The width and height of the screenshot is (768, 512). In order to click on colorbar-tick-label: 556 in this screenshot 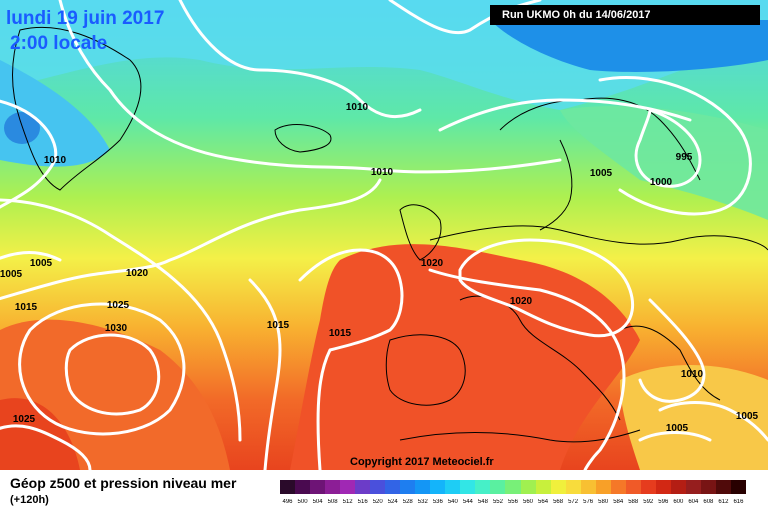, I will do `click(512, 502)`.